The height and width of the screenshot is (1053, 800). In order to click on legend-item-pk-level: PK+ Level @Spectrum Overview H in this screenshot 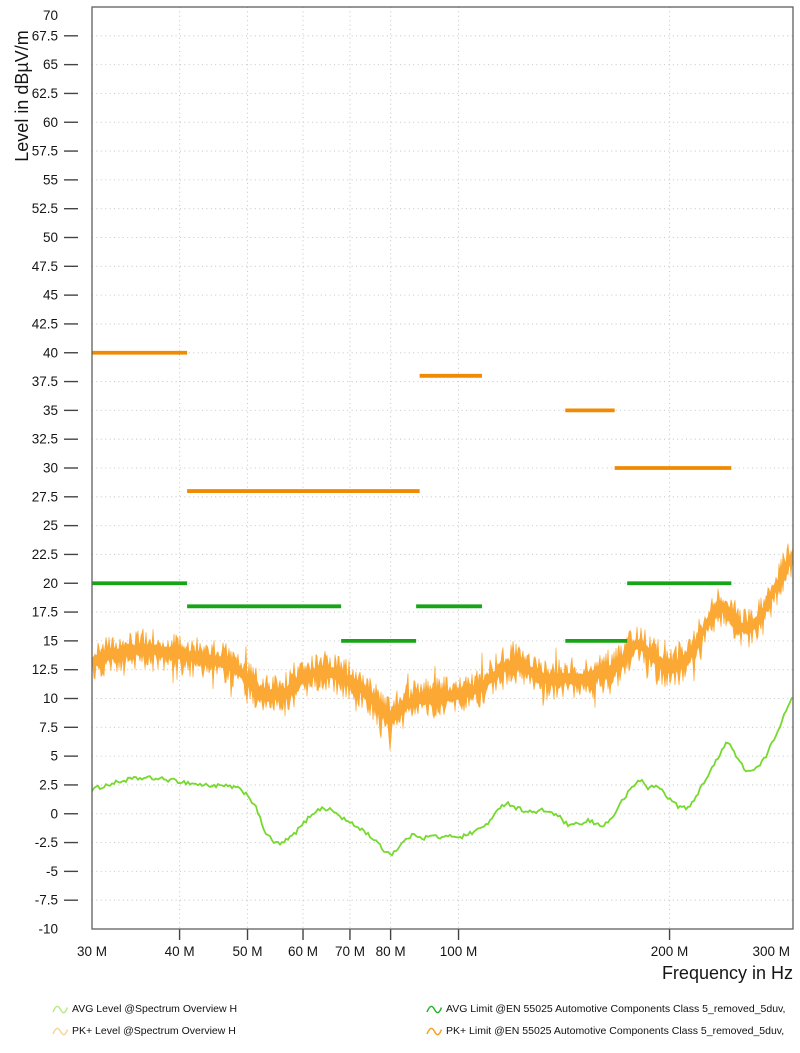, I will do `click(144, 1031)`.